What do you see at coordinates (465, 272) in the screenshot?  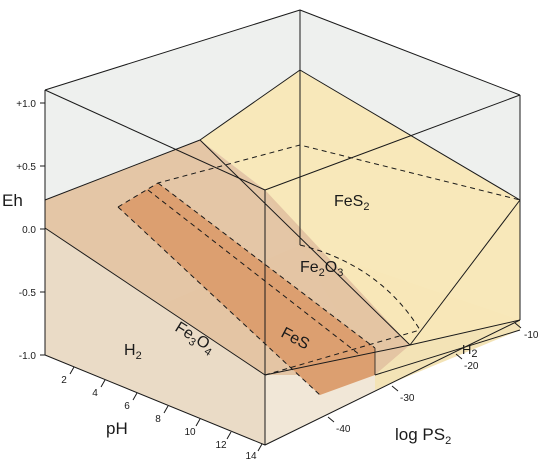 I see `fes2-right-diagonal` at bounding box center [465, 272].